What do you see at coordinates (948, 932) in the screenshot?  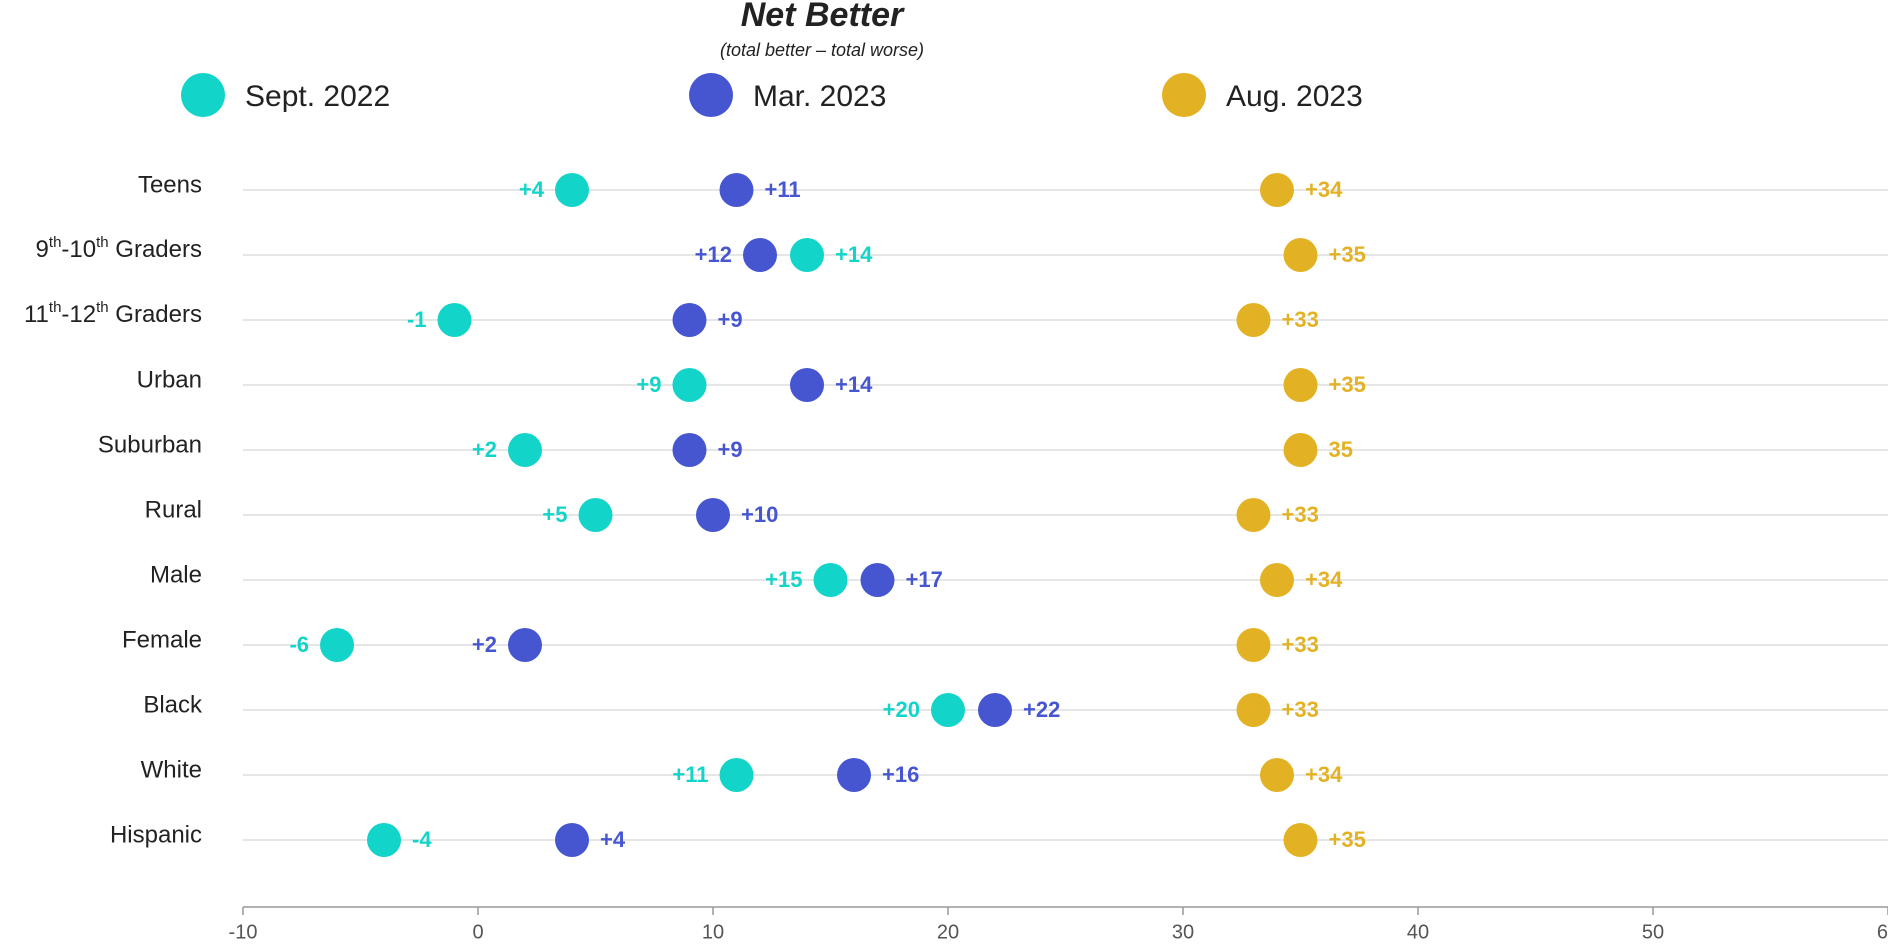 I see `x-tick-label: 20` at bounding box center [948, 932].